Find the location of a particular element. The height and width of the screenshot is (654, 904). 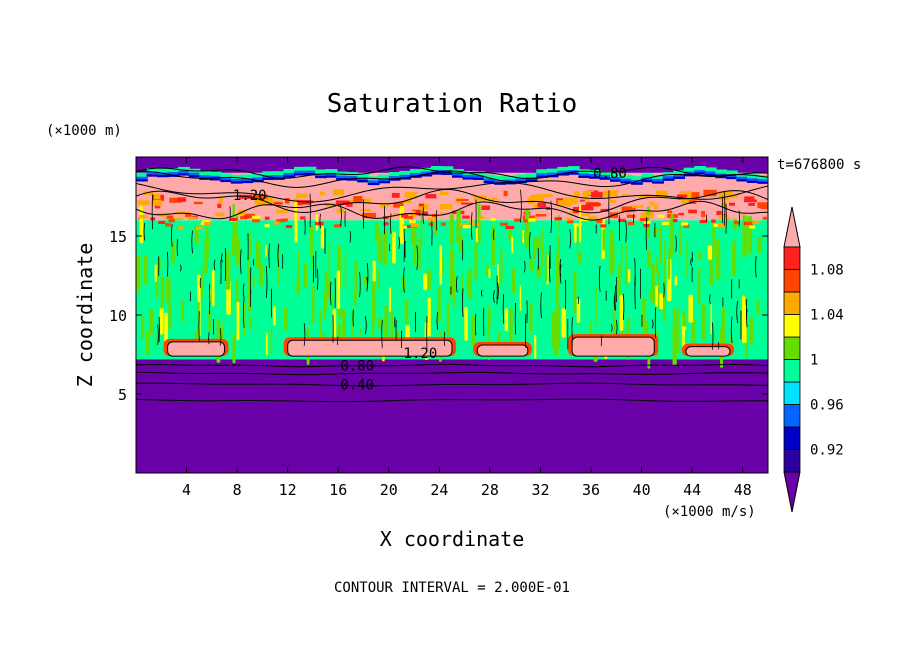

x-tick-label: 48 is located at coordinates (743, 490).